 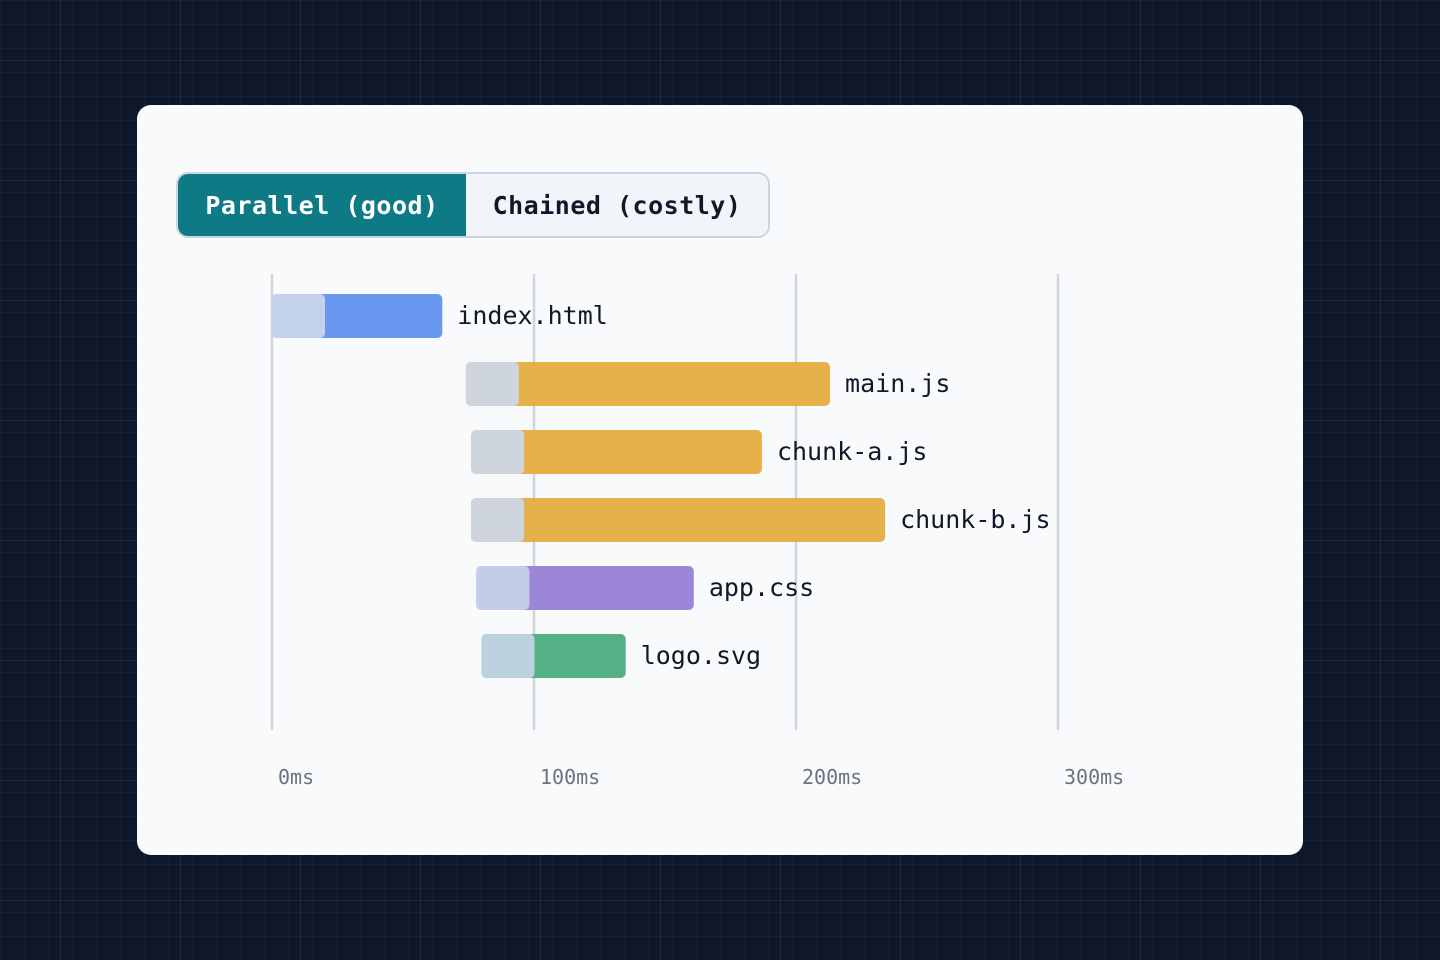 What do you see at coordinates (897, 383) in the screenshot?
I see `bar-label-main-js: main.js` at bounding box center [897, 383].